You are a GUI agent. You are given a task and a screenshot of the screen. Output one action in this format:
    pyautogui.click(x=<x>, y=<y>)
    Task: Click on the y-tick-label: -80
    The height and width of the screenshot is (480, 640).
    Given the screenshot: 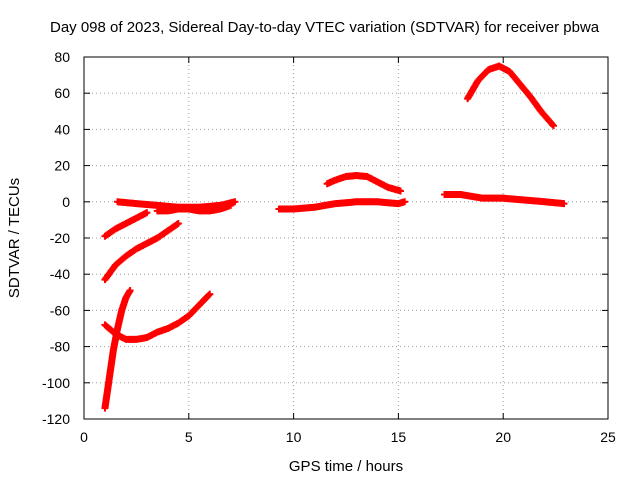 What is the action you would take?
    pyautogui.click(x=60, y=347)
    